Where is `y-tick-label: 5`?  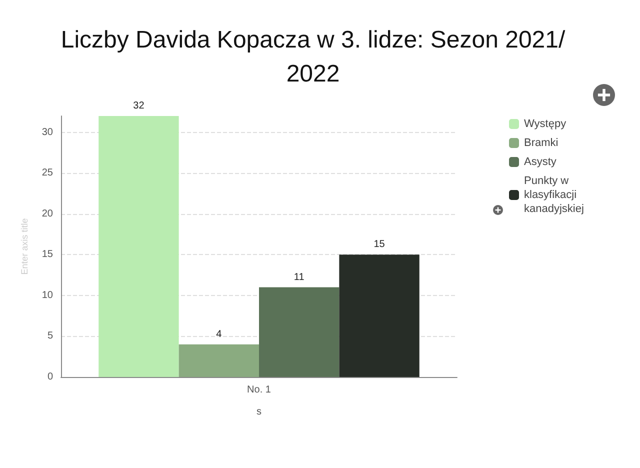
y-tick-label: 5 is located at coordinates (50, 336).